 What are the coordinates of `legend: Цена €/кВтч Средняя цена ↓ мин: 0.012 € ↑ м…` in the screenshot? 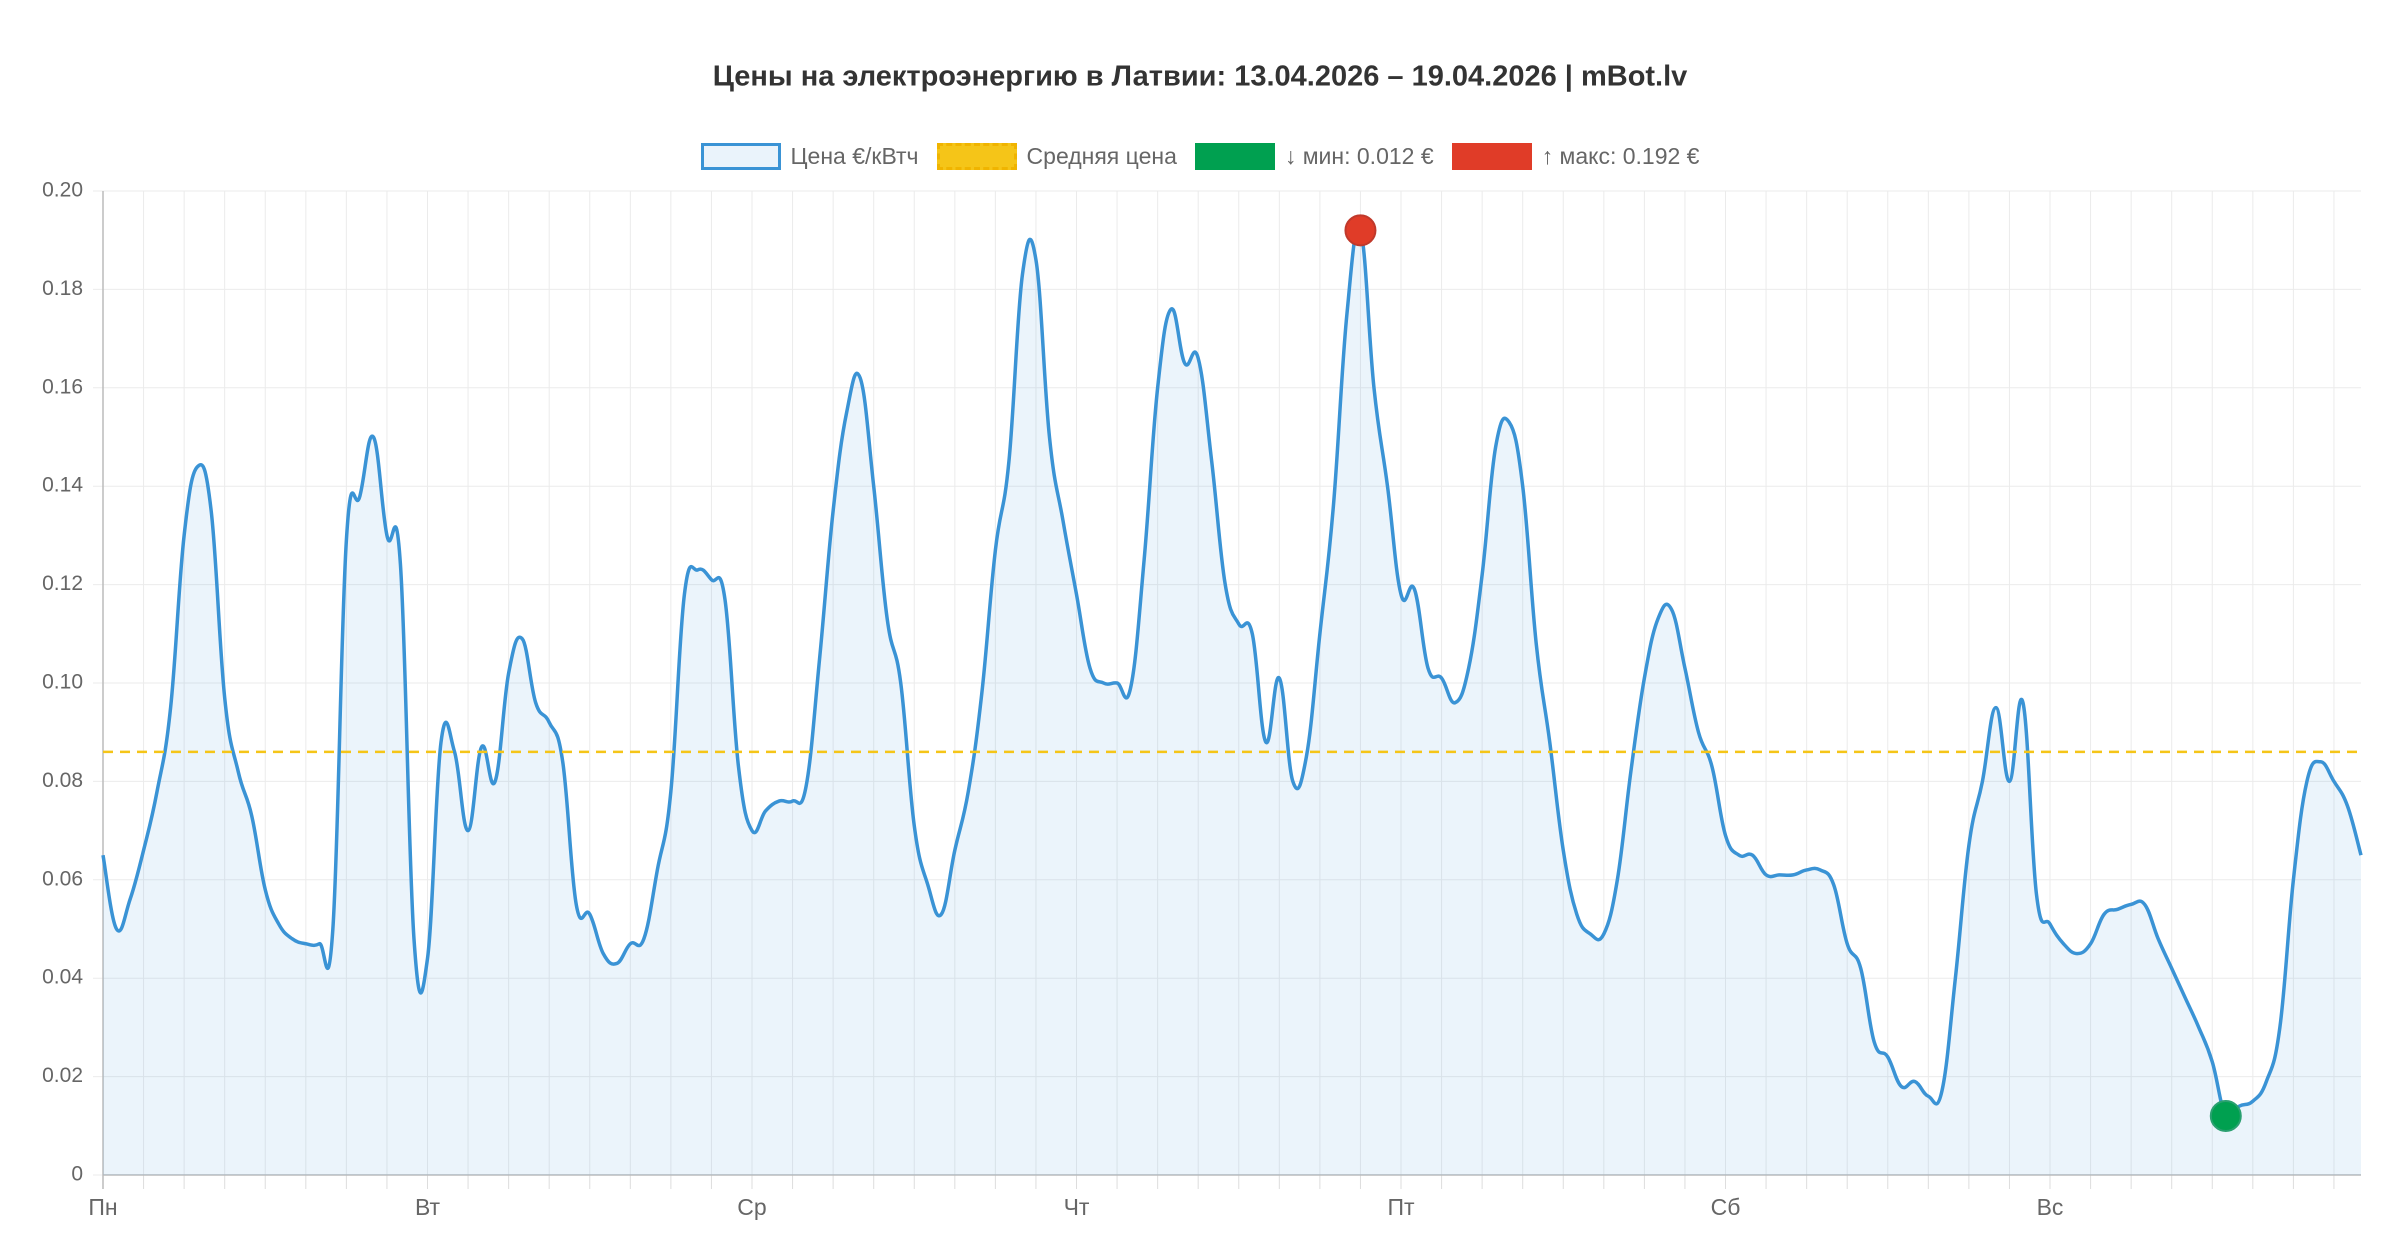 It's located at (1200, 156).